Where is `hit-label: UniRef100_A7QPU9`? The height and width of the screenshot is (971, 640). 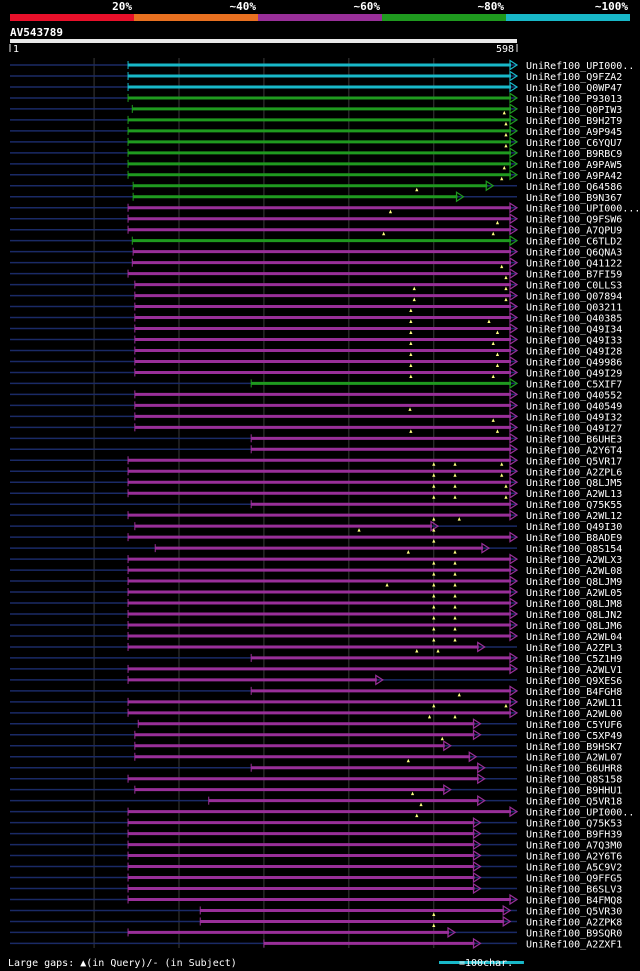
hit-label: UniRef100_A7QPU9 is located at coordinates (574, 231).